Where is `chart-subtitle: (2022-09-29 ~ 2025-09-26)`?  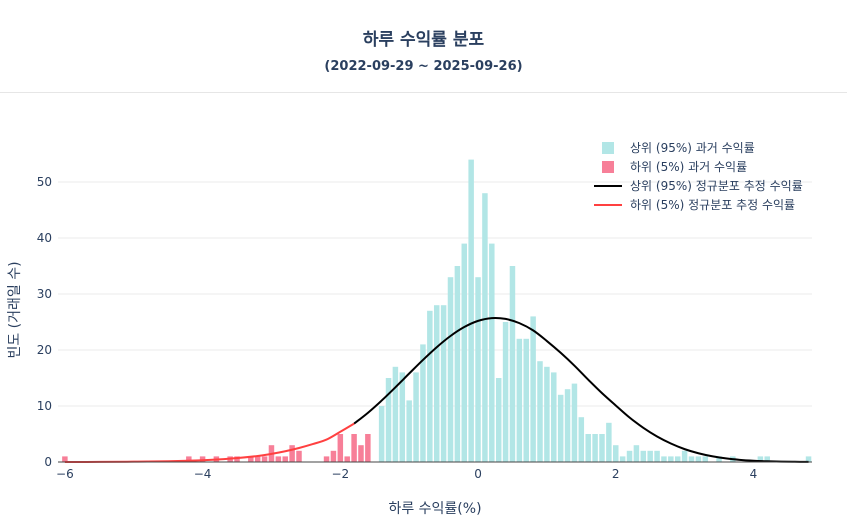 chart-subtitle: (2022-09-29 ~ 2025-09-26) is located at coordinates (423, 66).